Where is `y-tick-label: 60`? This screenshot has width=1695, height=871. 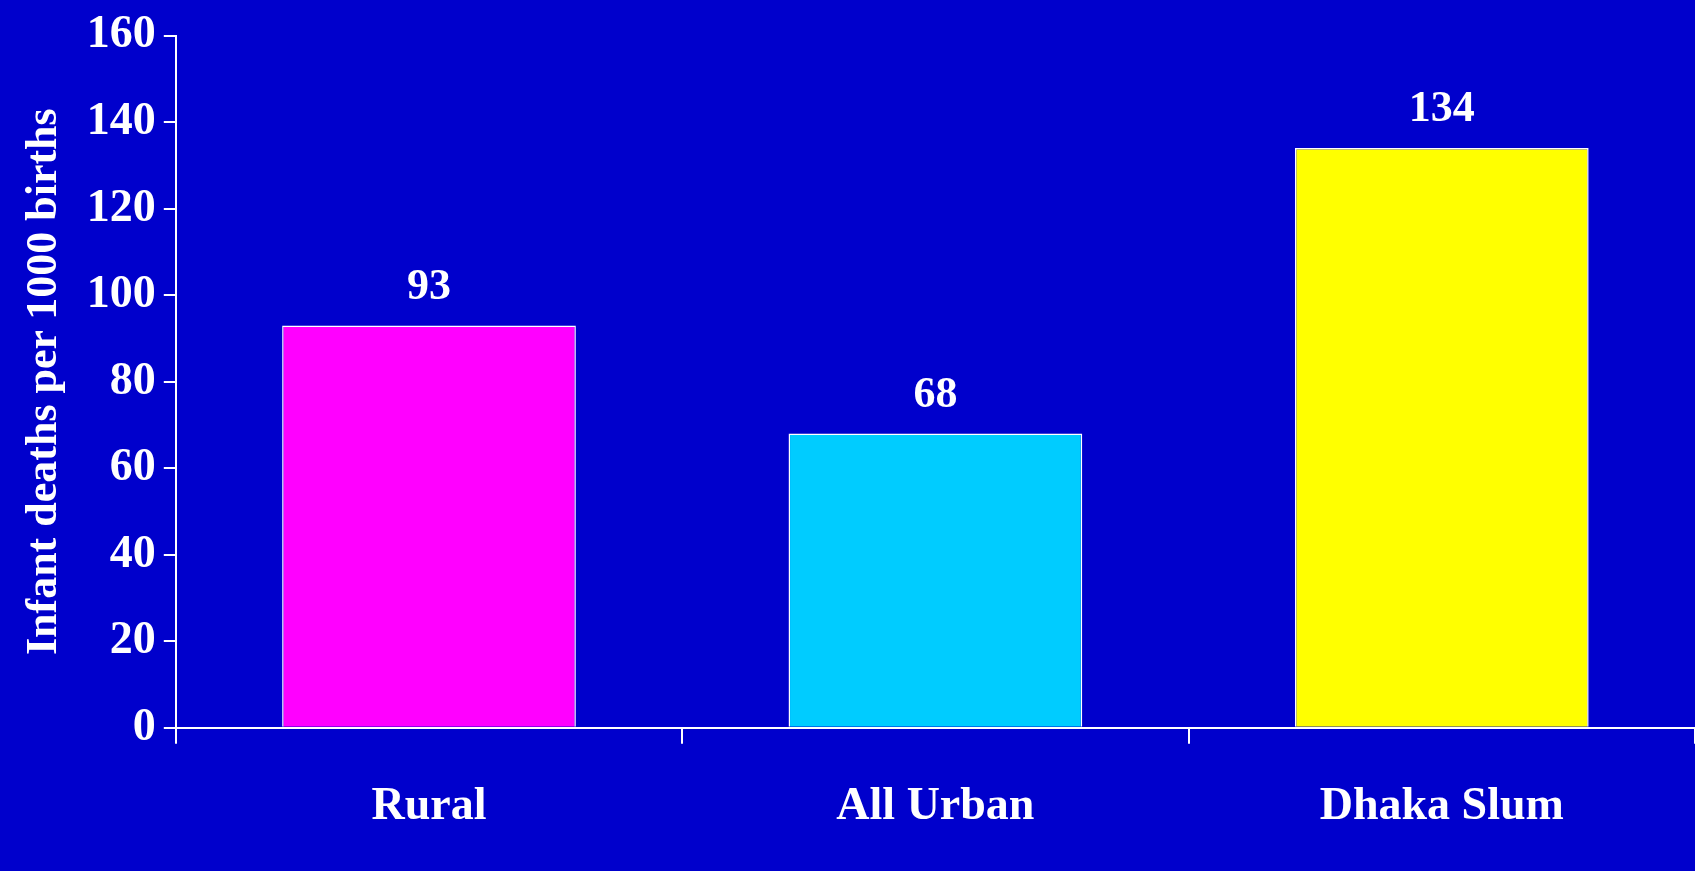 y-tick-label: 60 is located at coordinates (132, 465).